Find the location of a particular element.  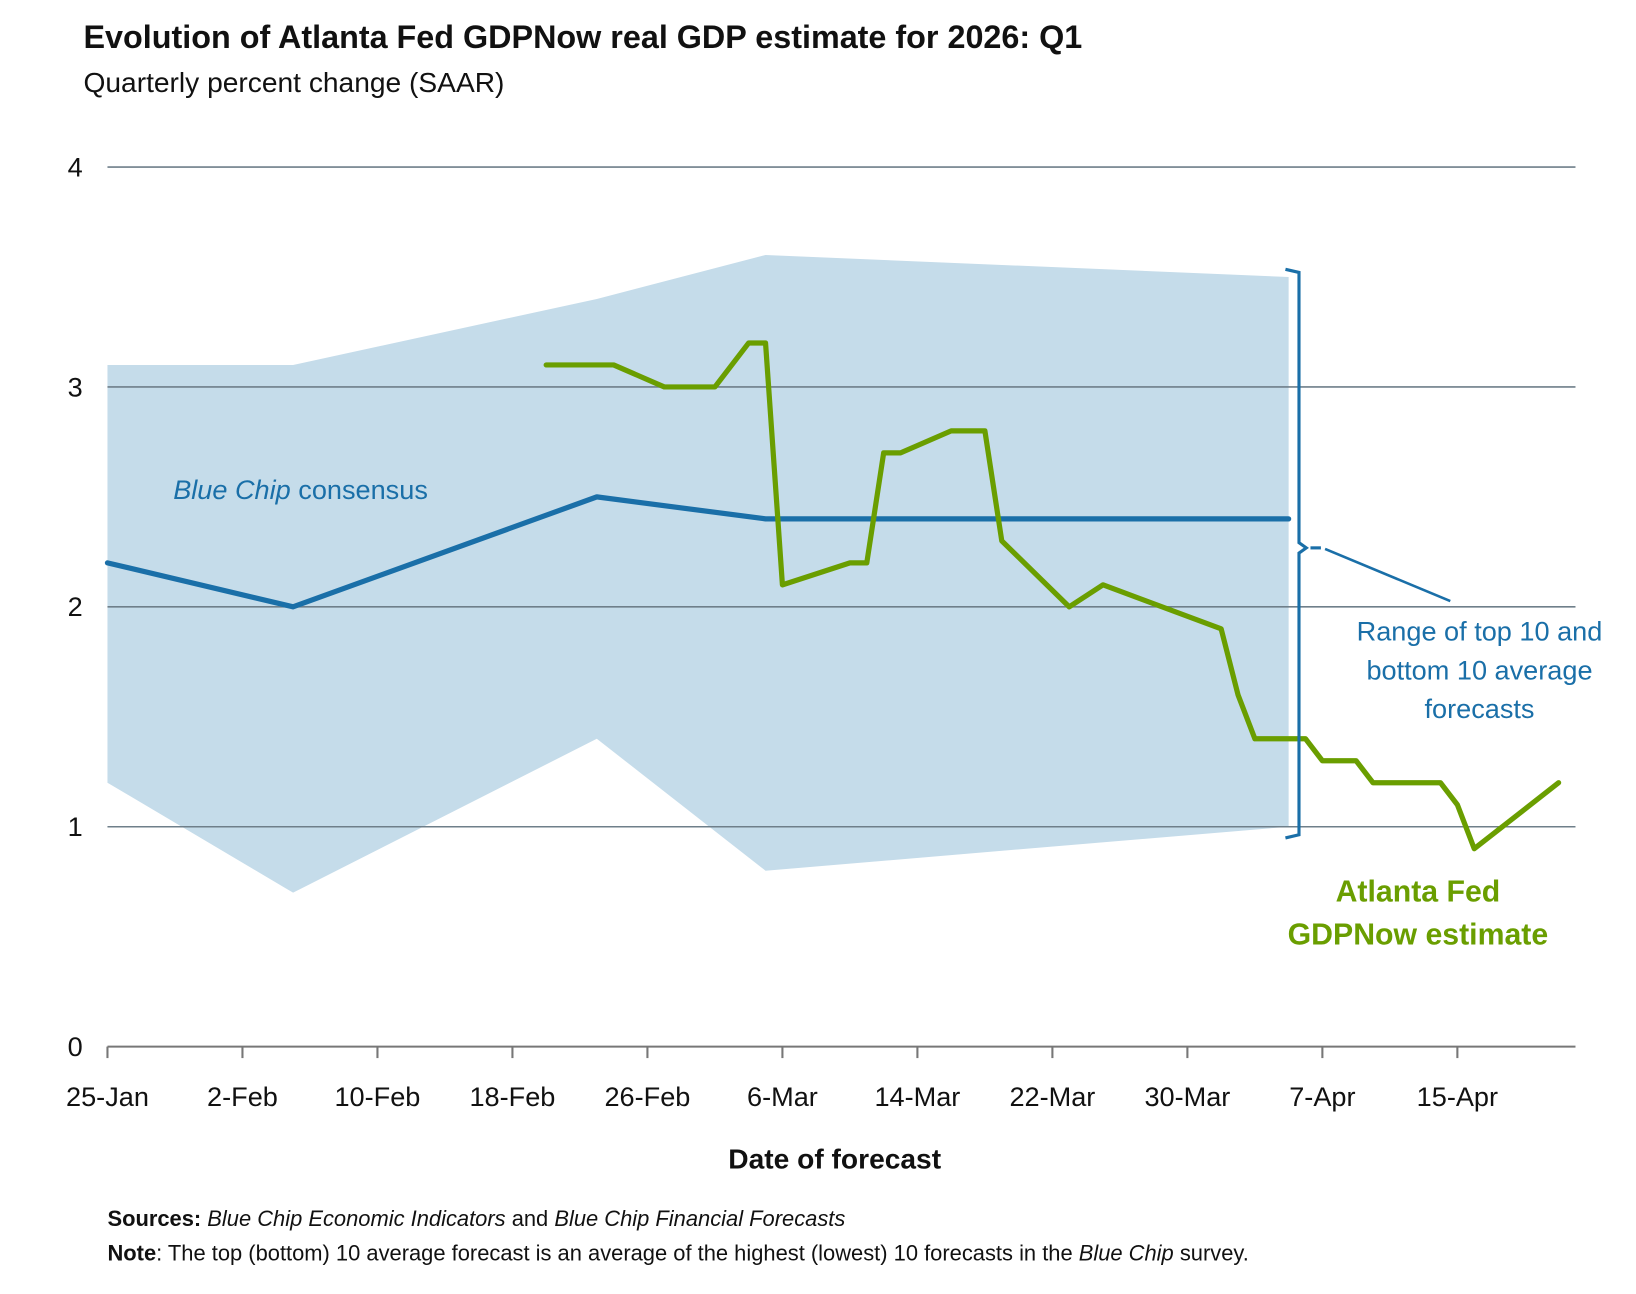

y-axis: 0 1 2 3 4 is located at coordinates (75, 606).